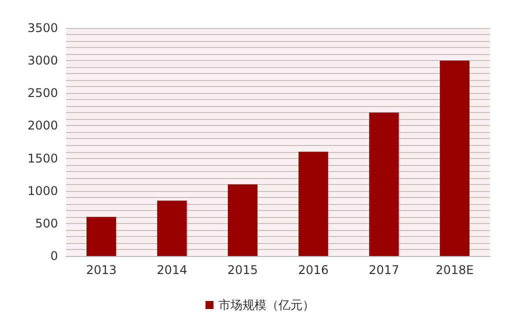 The image size is (520, 330). I want to click on x-tick-label: 2014, so click(172, 270).